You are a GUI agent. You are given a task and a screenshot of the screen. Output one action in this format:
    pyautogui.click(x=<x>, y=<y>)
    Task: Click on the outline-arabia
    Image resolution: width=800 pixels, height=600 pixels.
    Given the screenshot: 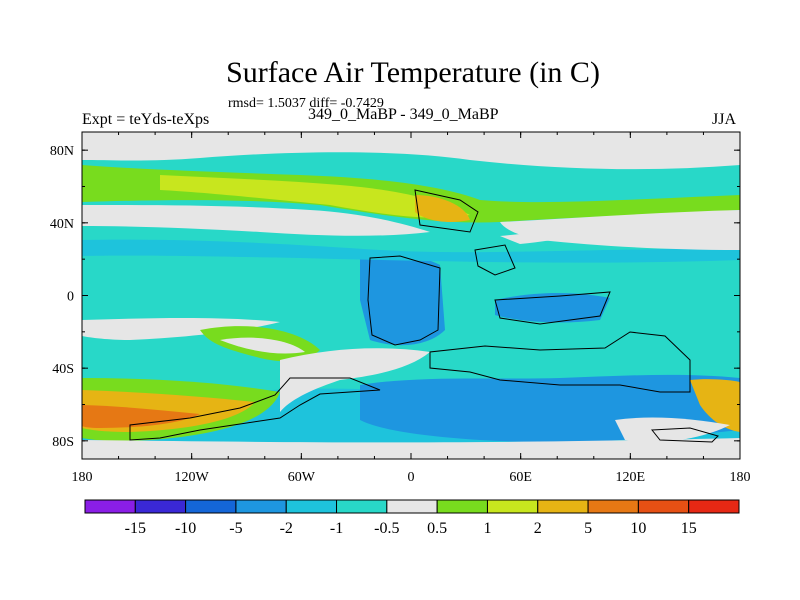 What is the action you would take?
    pyautogui.click(x=495, y=260)
    